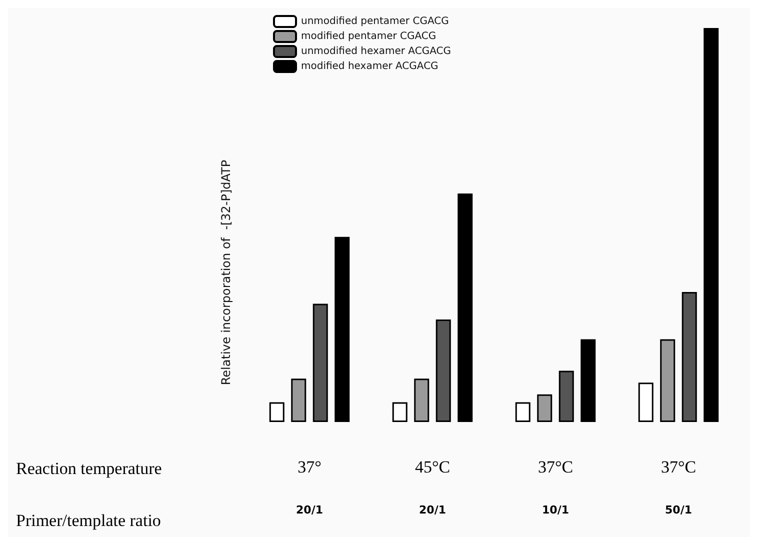  What do you see at coordinates (375, 21) in the screenshot?
I see `legend-label: unmodified pentamer CGACG` at bounding box center [375, 21].